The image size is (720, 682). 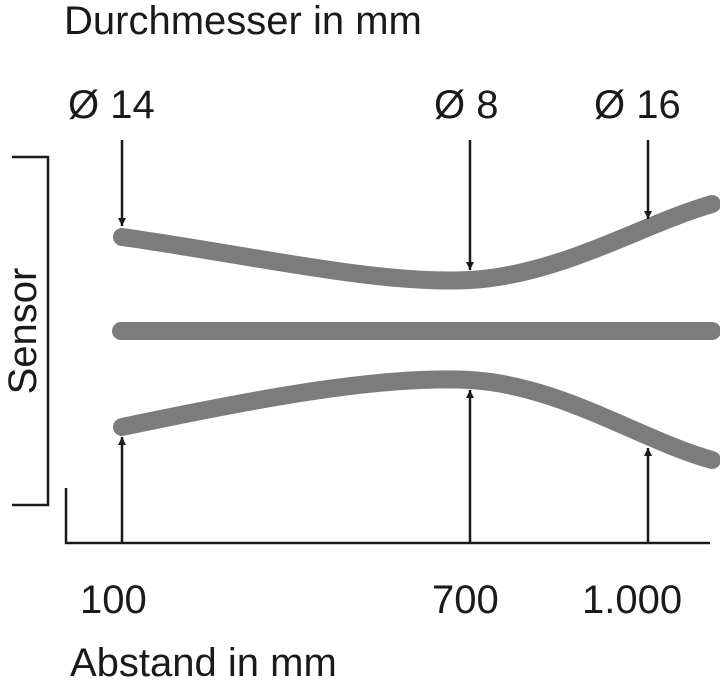 What do you see at coordinates (113, 600) in the screenshot?
I see `distance-label: 100` at bounding box center [113, 600].